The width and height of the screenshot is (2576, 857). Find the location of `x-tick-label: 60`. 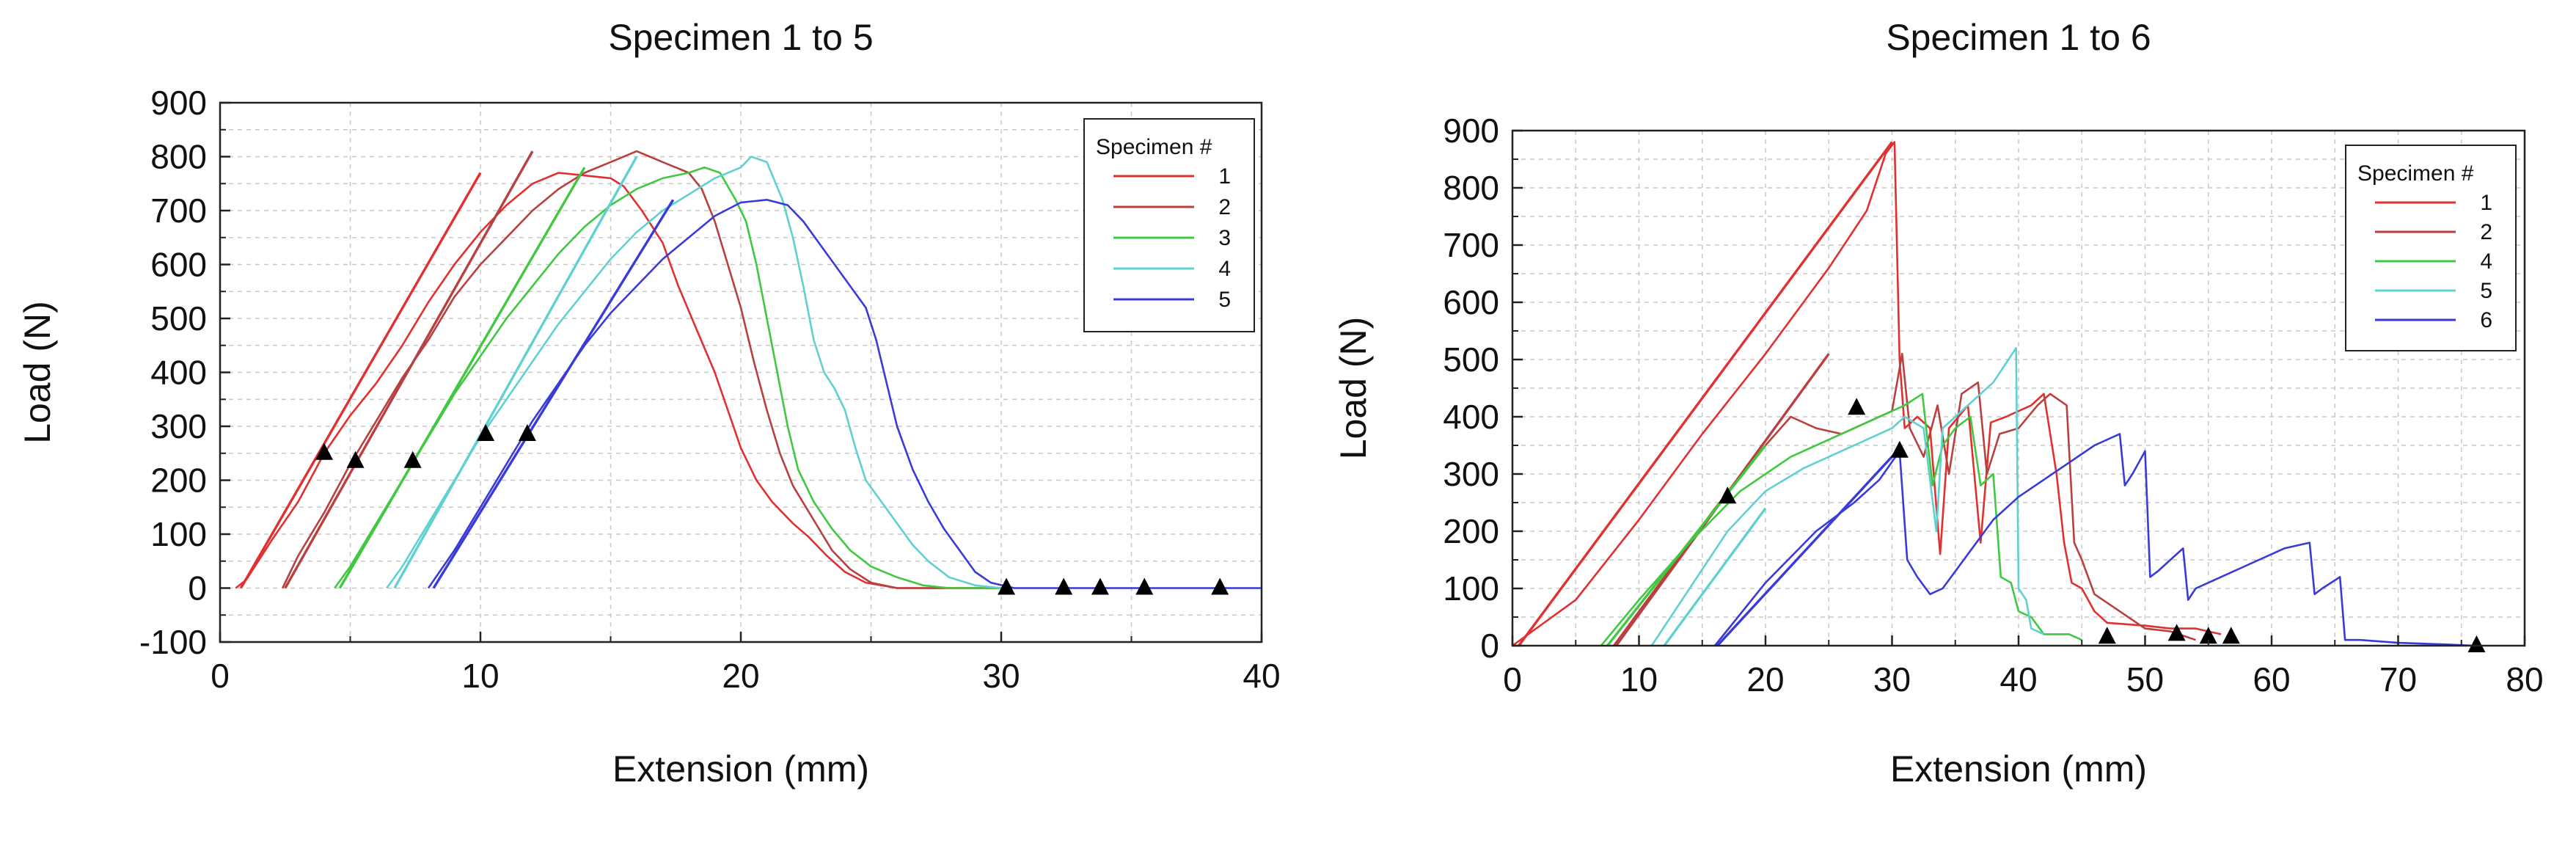

x-tick-label: 60 is located at coordinates (2271, 680).